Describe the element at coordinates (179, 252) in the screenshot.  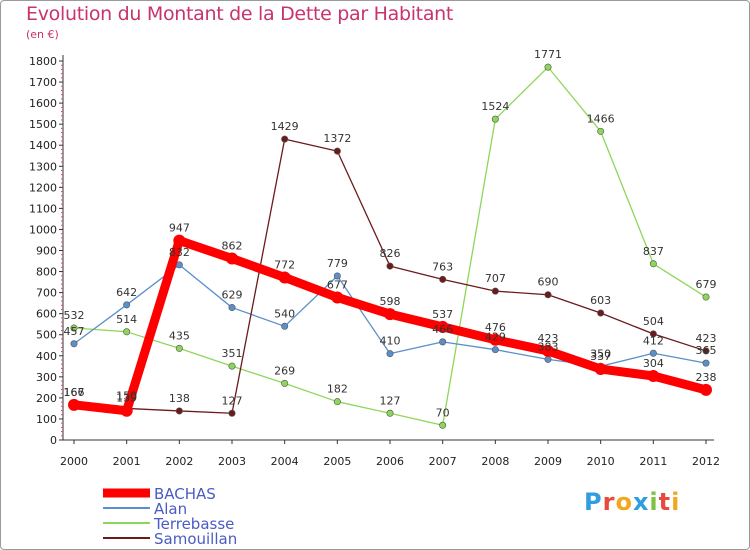
I see `data-label: 832` at that location.